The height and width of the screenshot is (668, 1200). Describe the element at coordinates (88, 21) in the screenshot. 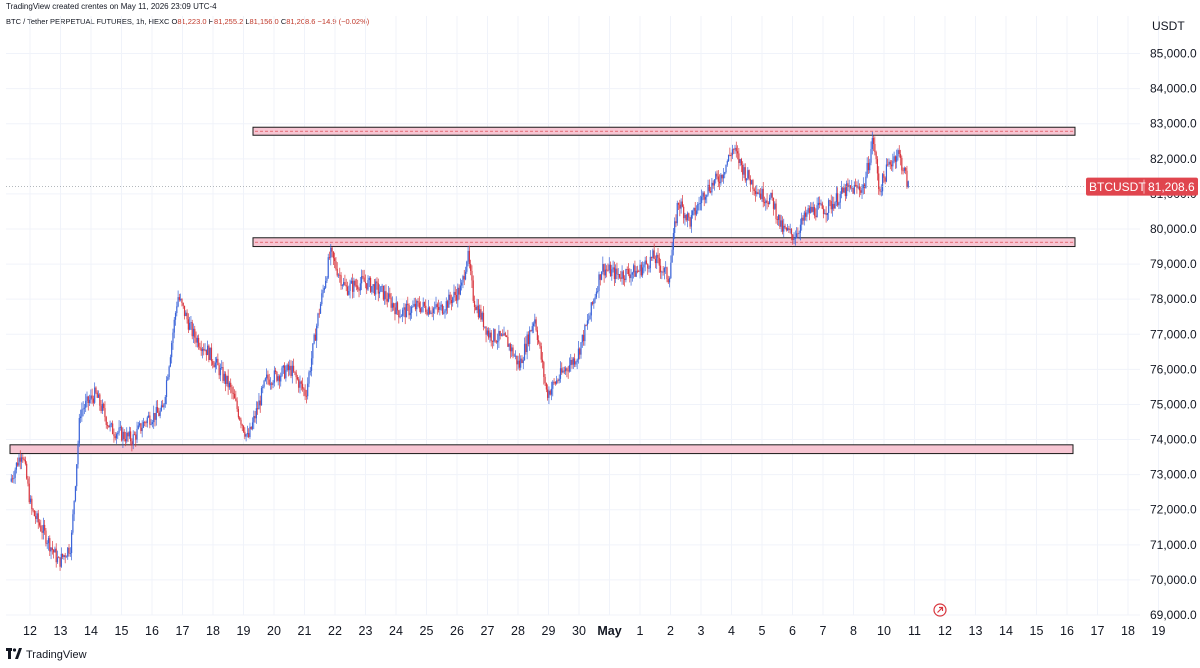

I see `symbol-title: BTC / Tether PERPETUAL FUTURES, 1h, HEXC` at that location.